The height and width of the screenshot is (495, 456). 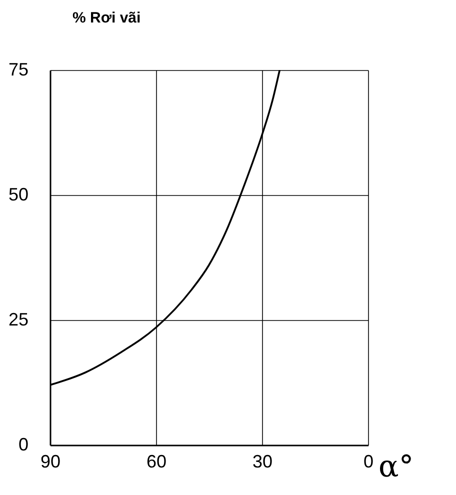 I want to click on y-tick-label: 75, so click(x=18, y=70).